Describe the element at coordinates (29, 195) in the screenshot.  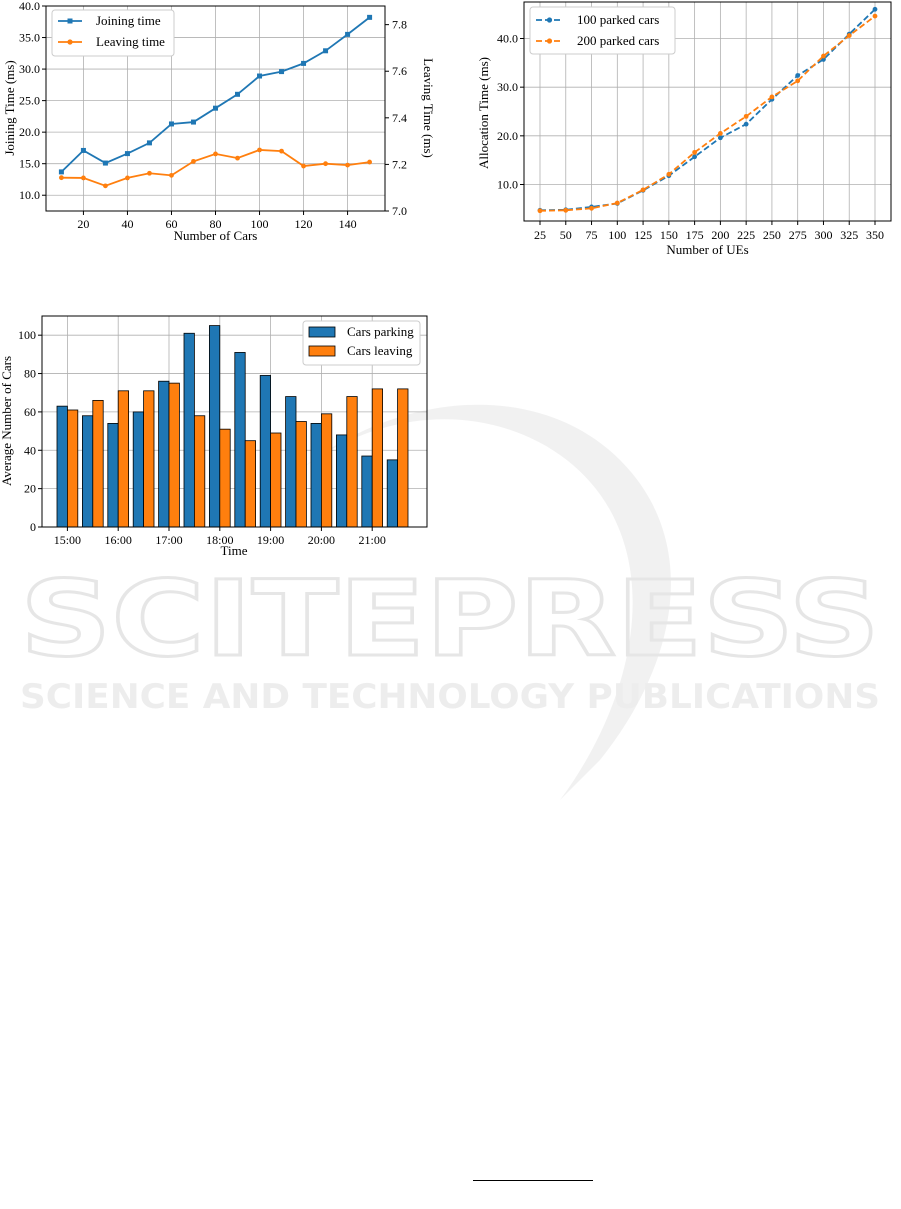
I see `y-tick-label: 10.0` at that location.